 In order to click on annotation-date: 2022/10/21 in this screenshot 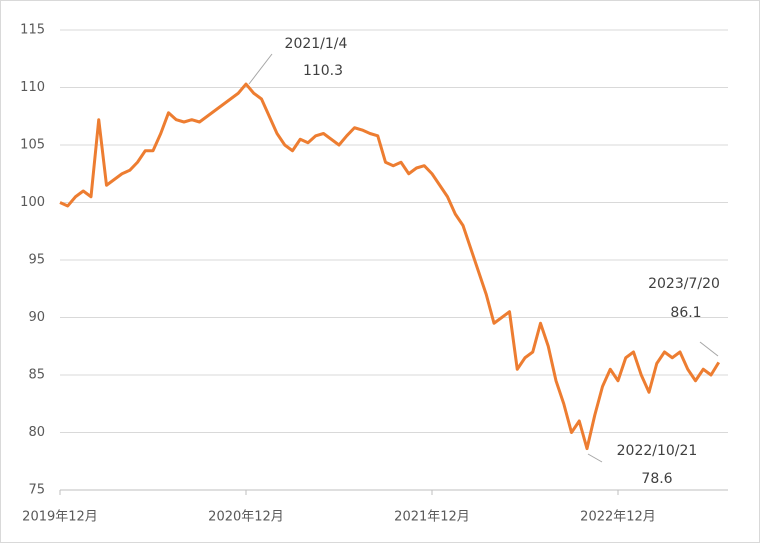, I will do `click(657, 451)`.